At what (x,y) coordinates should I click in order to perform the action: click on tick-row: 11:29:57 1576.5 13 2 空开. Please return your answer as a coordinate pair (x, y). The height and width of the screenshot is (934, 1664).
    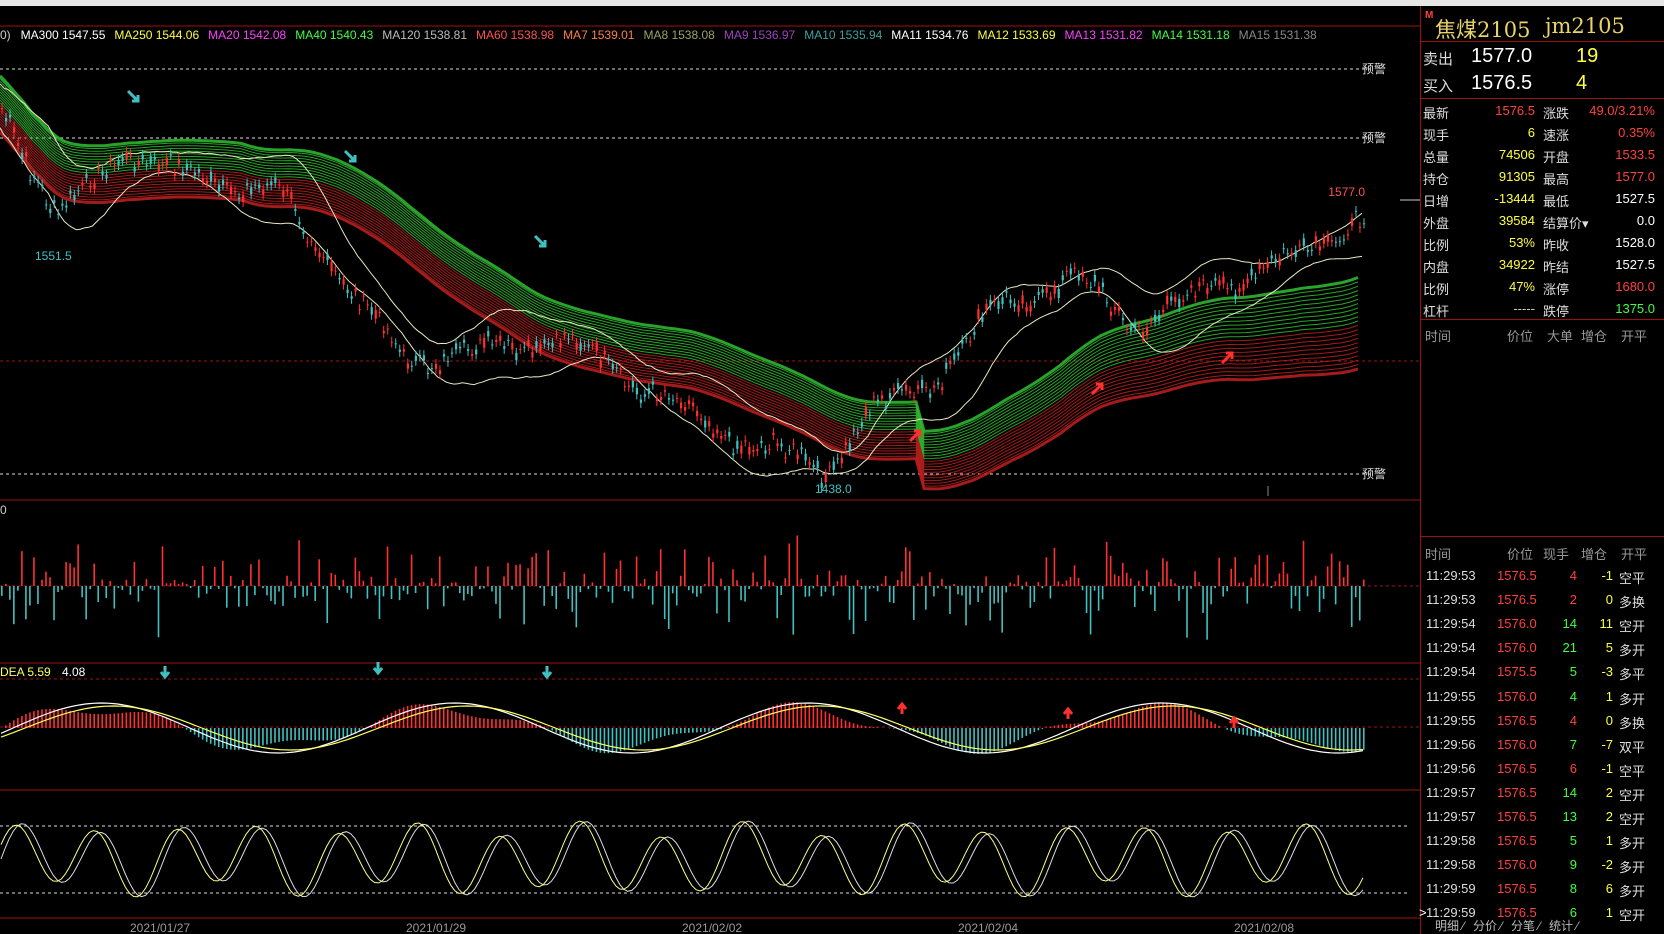
    Looking at the image, I should click on (1542, 817).